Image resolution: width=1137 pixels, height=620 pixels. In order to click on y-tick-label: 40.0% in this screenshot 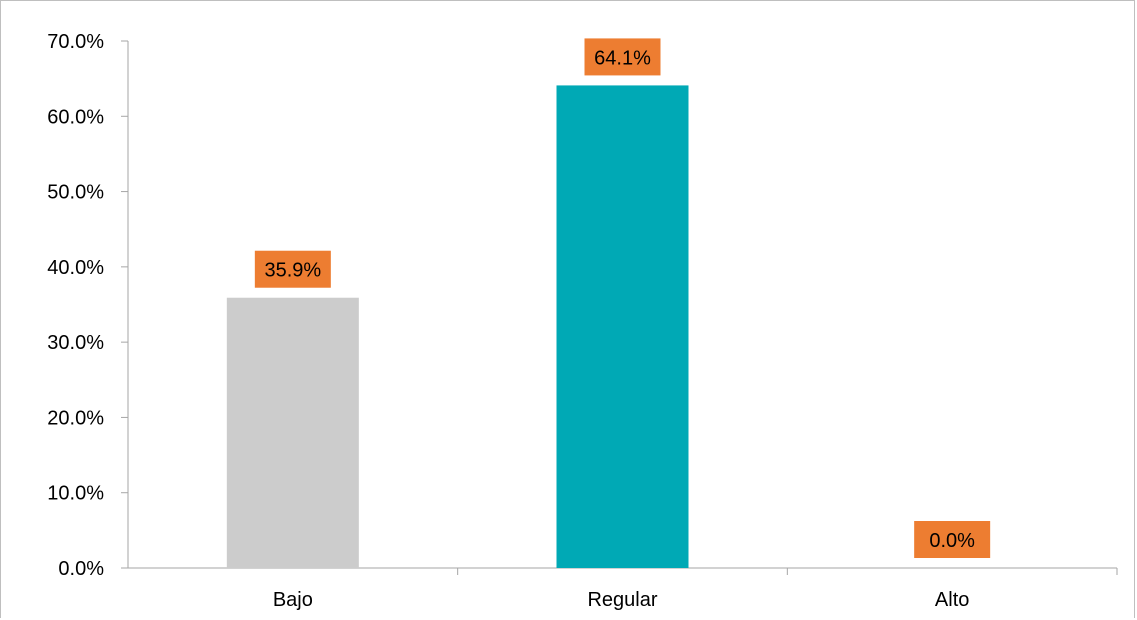, I will do `click(75, 268)`.